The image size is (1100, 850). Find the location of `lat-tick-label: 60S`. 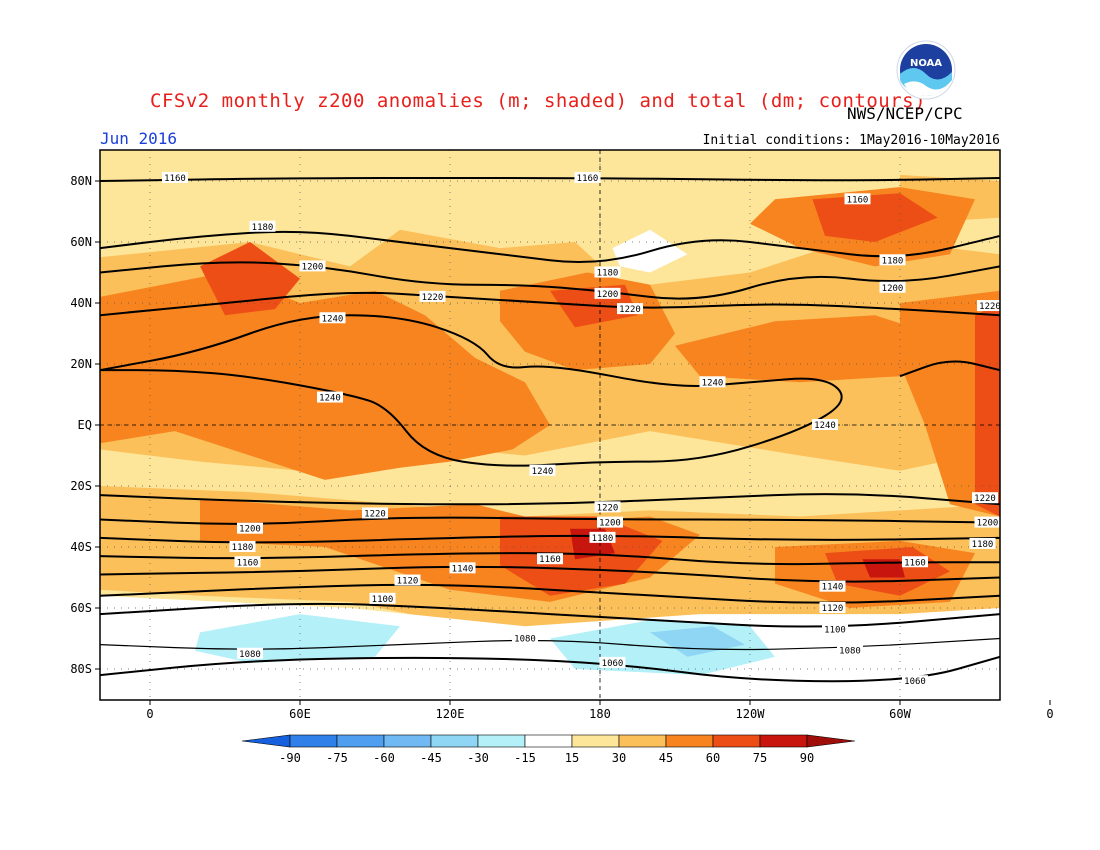

lat-tick-label: 60S is located at coordinates (81, 608).